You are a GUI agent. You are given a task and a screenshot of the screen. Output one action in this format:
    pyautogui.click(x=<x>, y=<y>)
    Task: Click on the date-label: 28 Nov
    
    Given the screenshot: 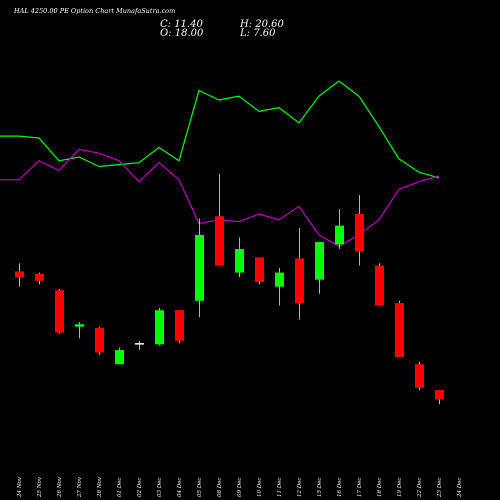 What is the action you would take?
    pyautogui.click(x=100, y=487)
    